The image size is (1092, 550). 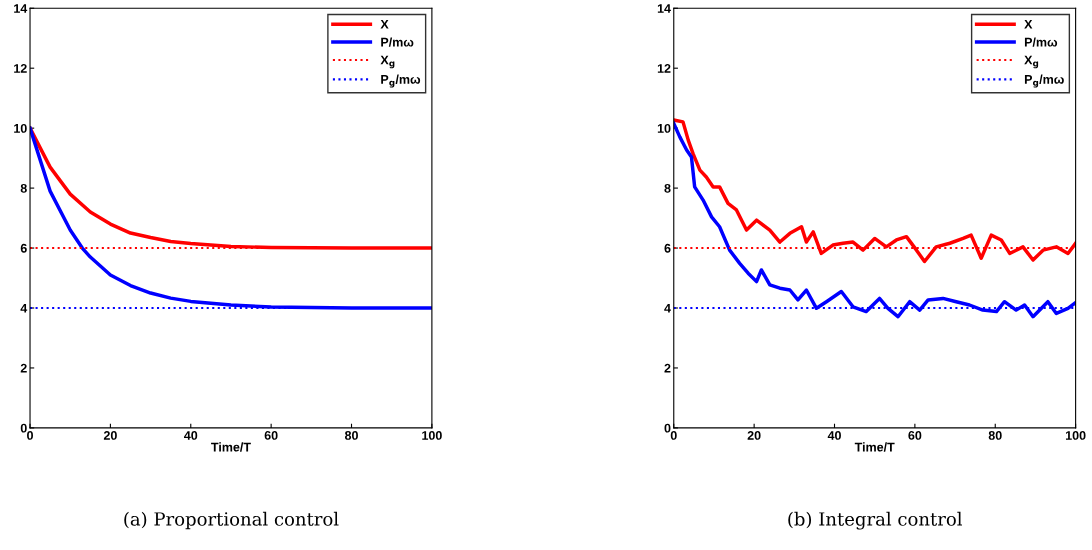 What do you see at coordinates (231, 520) in the screenshot?
I see `text: (a) Proportional control` at bounding box center [231, 520].